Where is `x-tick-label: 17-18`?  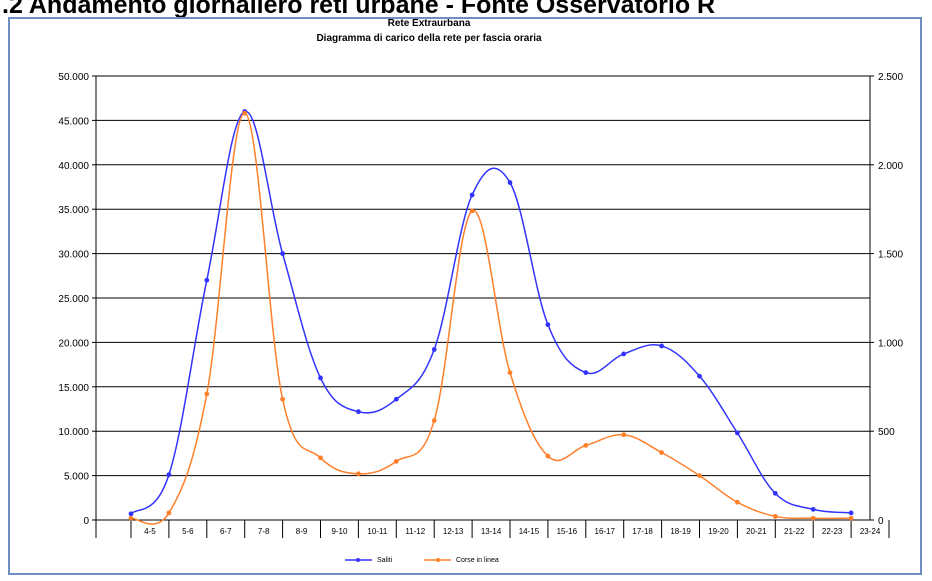 x-tick-label: 17-18 is located at coordinates (642, 531).